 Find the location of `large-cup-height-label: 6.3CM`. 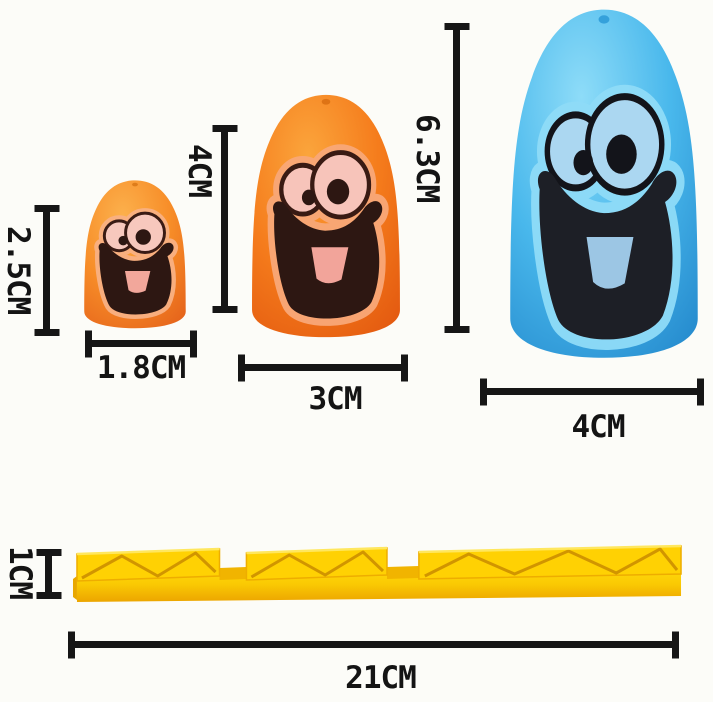

large-cup-height-label: 6.3CM is located at coordinates (427, 158).